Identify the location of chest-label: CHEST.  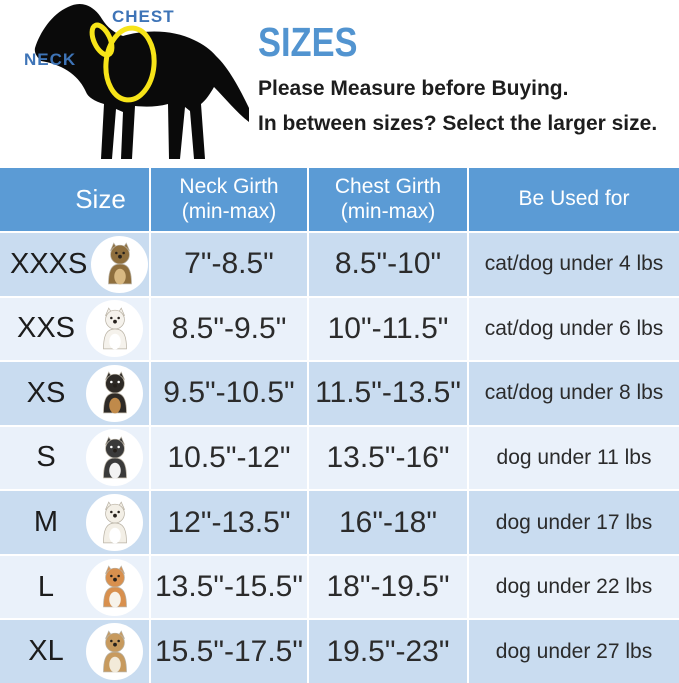
(143, 16).